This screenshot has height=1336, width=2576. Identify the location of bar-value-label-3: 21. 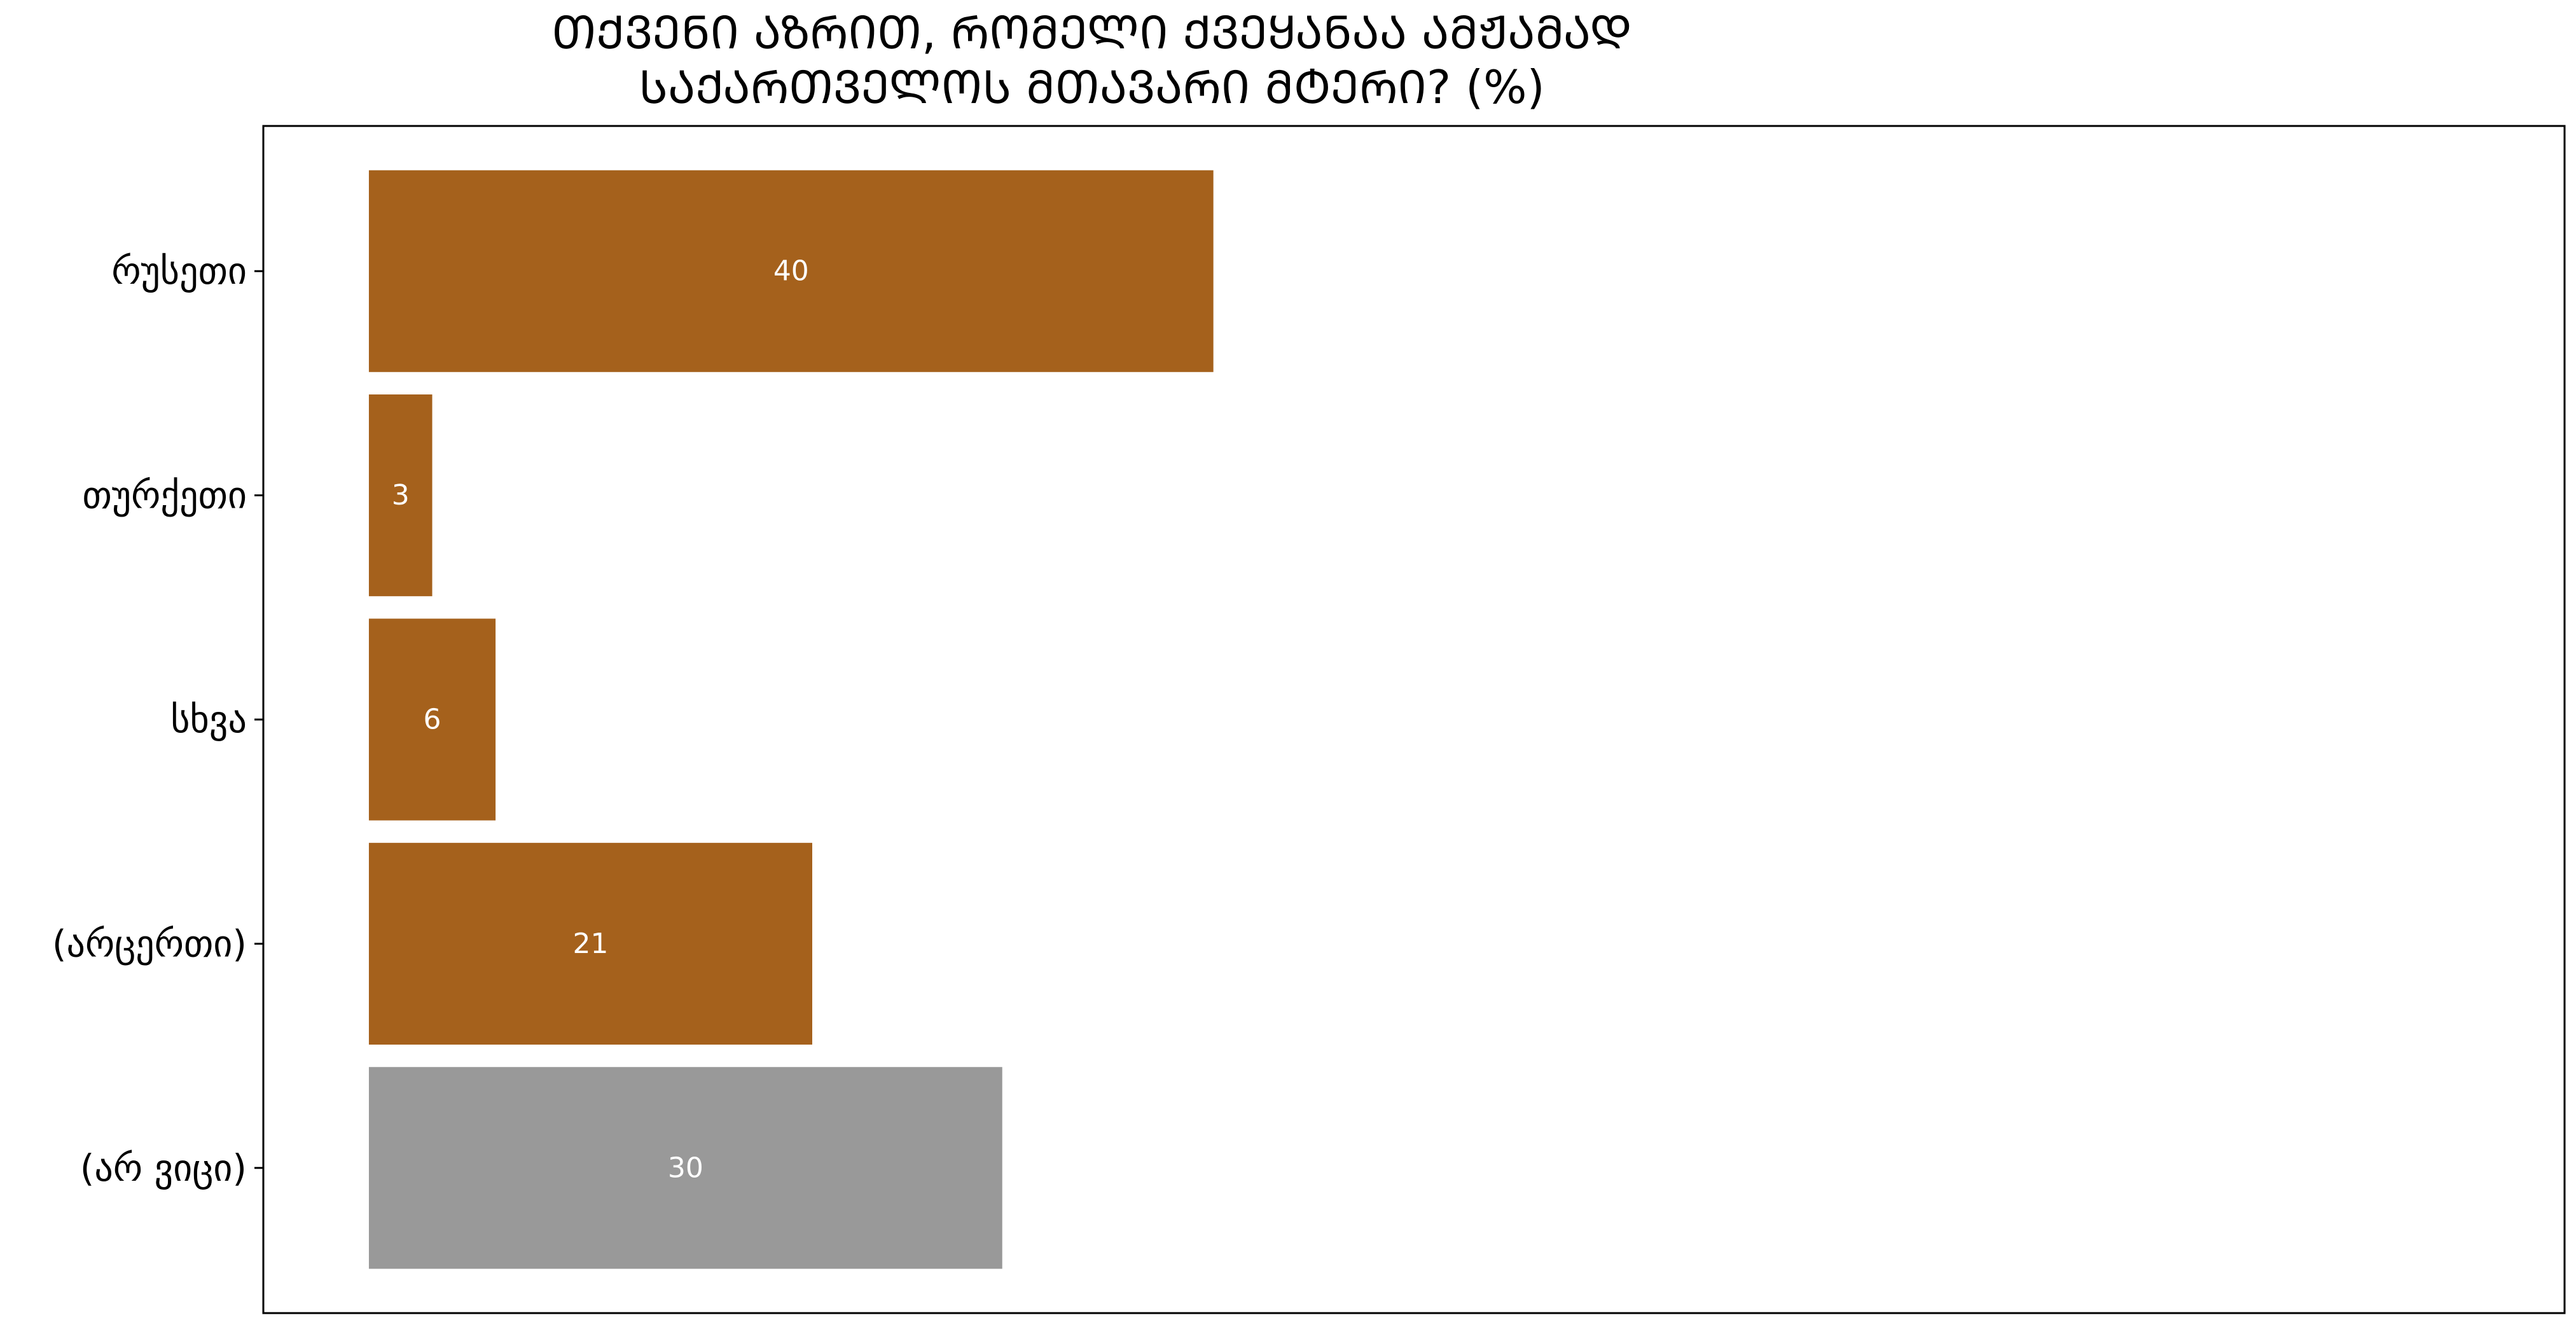
(590, 944).